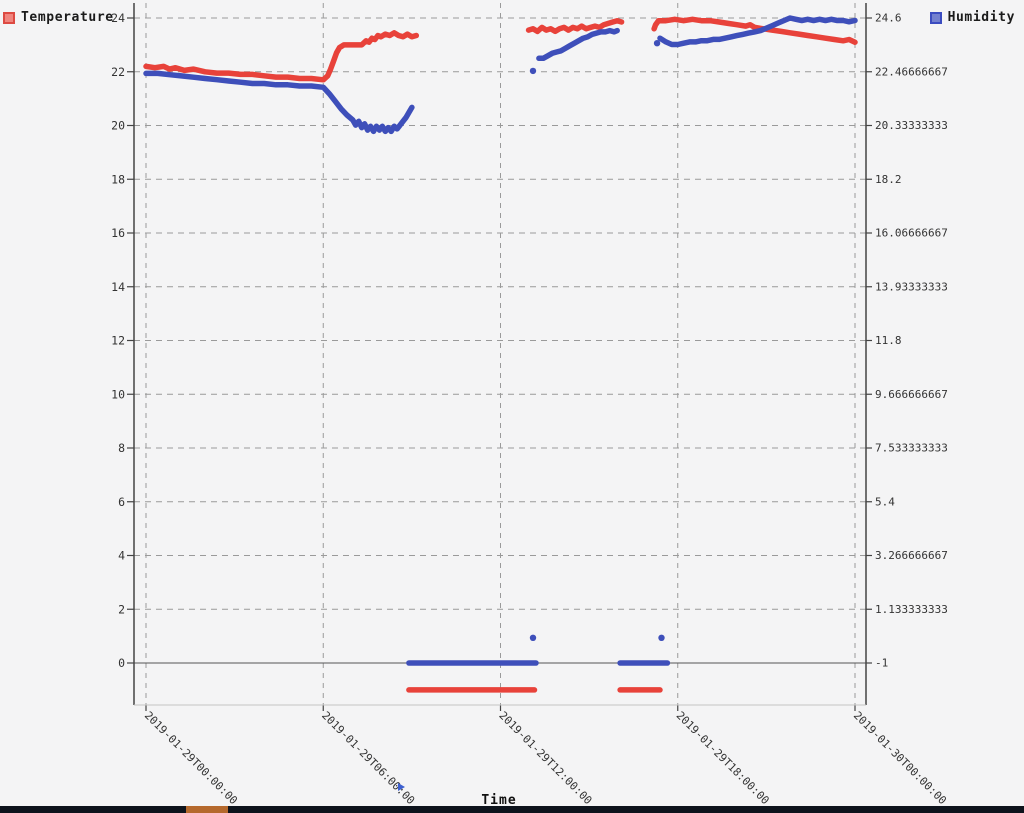 Image resolution: width=1024 pixels, height=813 pixels. What do you see at coordinates (885, 501) in the screenshot?
I see `y-right-tick-label: 5.4` at bounding box center [885, 501].